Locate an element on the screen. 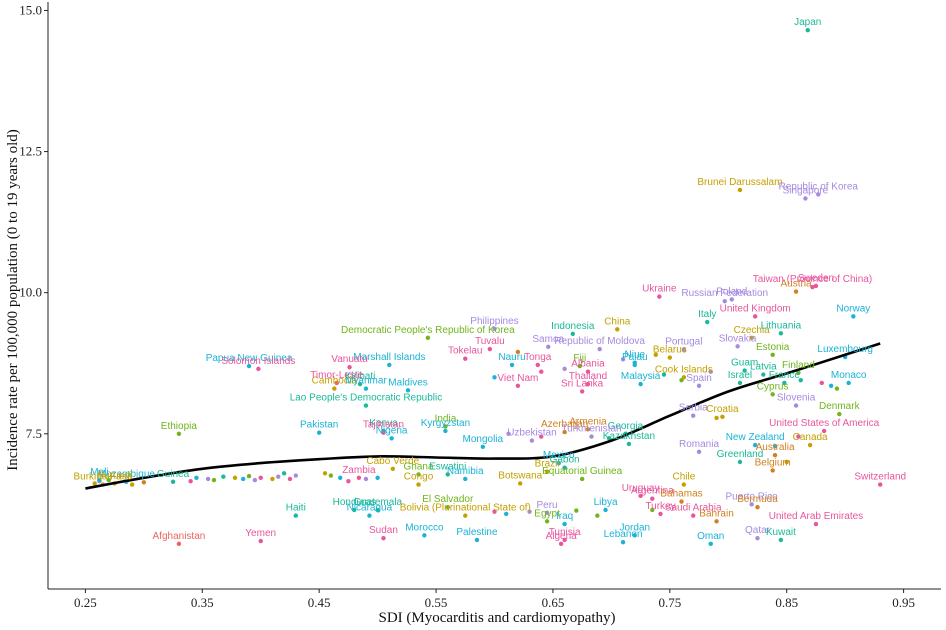 The height and width of the screenshot is (630, 946). point-label: Kyrgyzstan is located at coordinates (445, 423).